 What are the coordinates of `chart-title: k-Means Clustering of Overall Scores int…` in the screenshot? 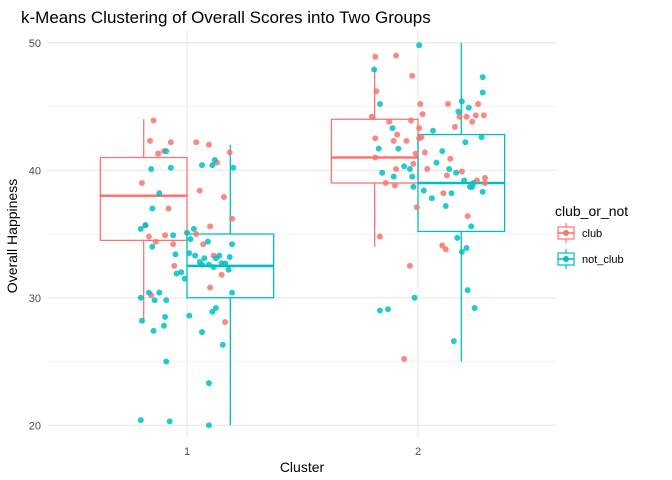 It's located at (226, 17).